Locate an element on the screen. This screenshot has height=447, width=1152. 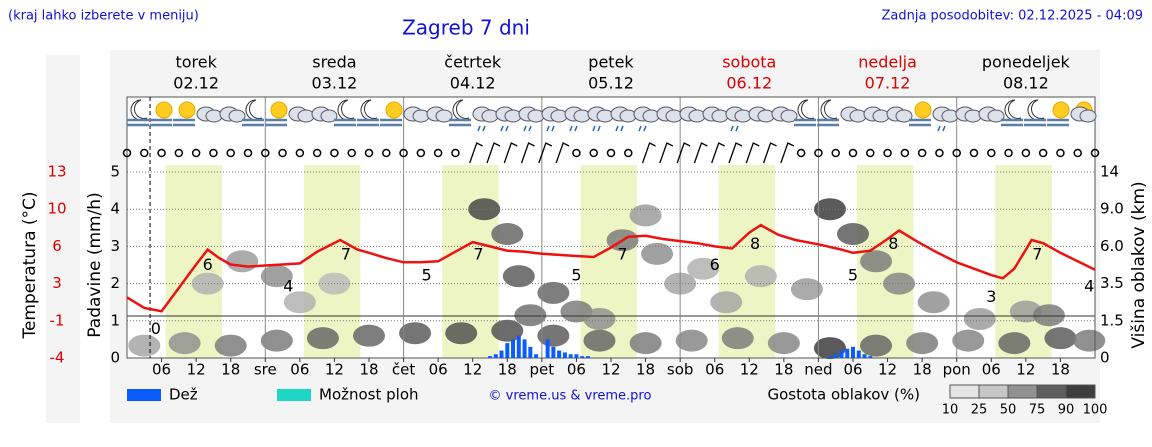
day-name: torek is located at coordinates (196, 62).